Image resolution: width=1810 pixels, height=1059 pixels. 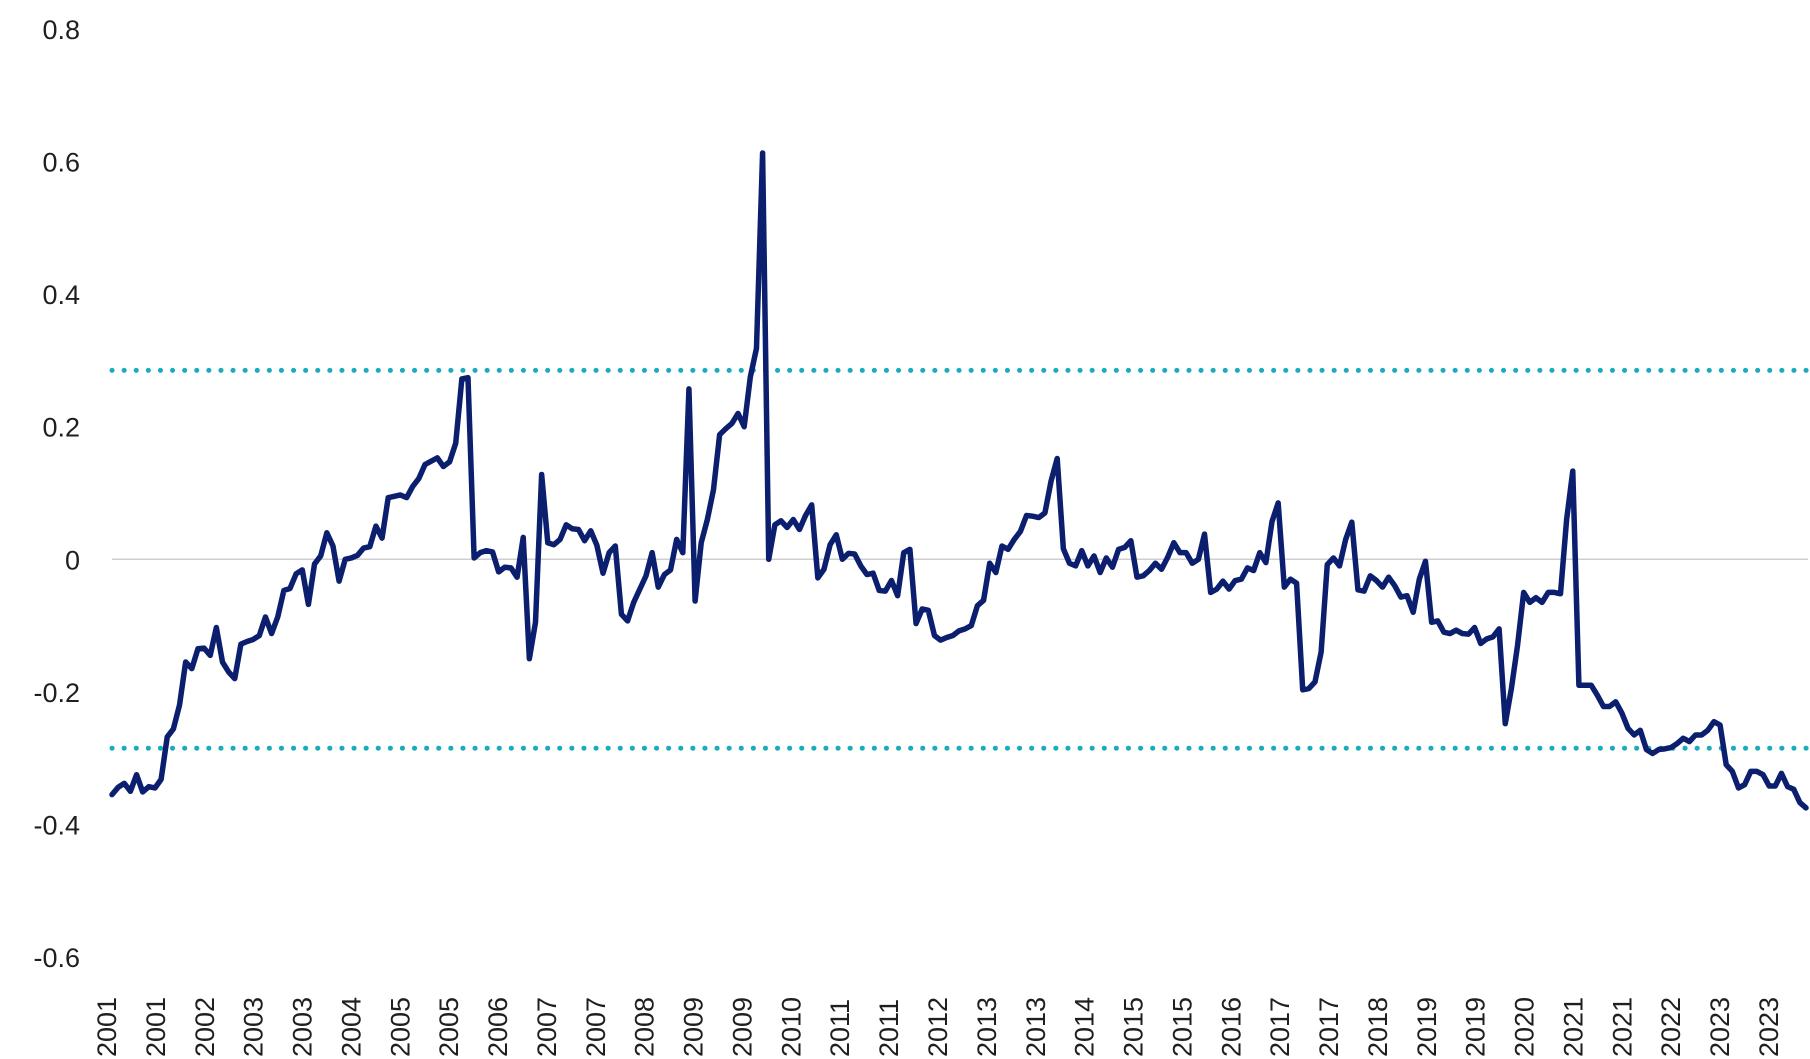 I want to click on x-tick-label: 2018, so click(x=1378, y=1027).